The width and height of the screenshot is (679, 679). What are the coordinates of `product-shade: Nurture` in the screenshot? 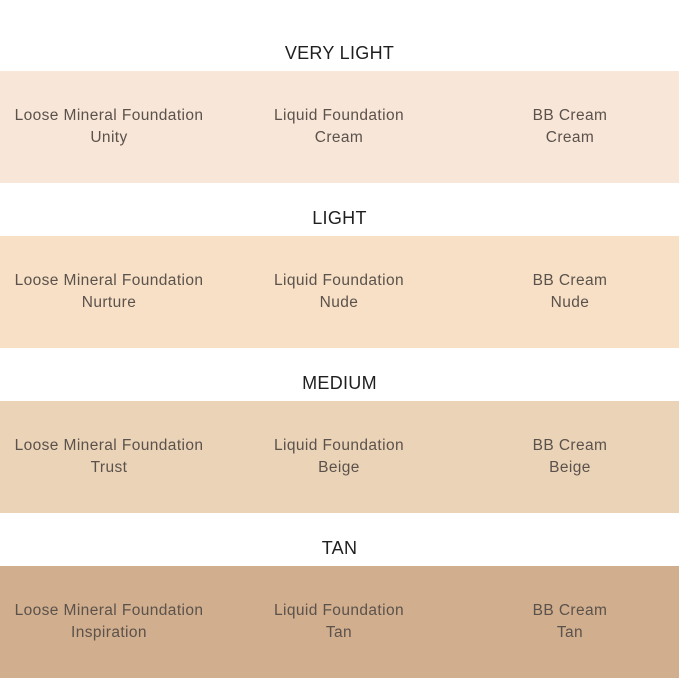 It's located at (109, 302).